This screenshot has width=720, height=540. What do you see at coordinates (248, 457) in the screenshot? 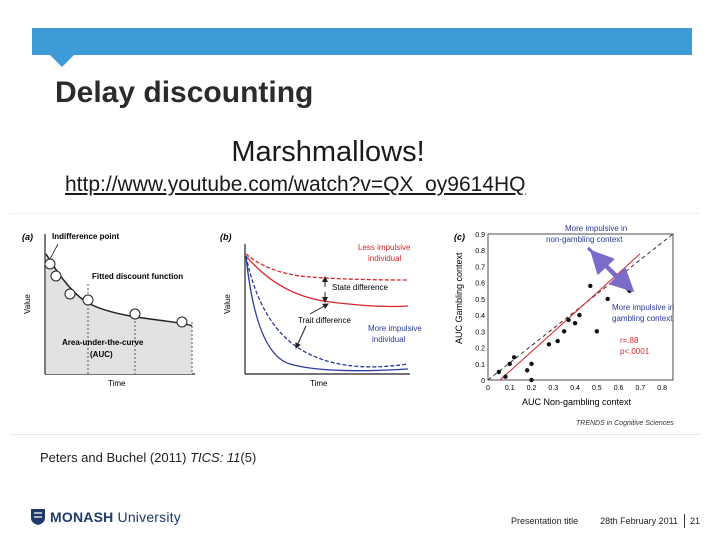
I see `caption-issue: (5)` at bounding box center [248, 457].